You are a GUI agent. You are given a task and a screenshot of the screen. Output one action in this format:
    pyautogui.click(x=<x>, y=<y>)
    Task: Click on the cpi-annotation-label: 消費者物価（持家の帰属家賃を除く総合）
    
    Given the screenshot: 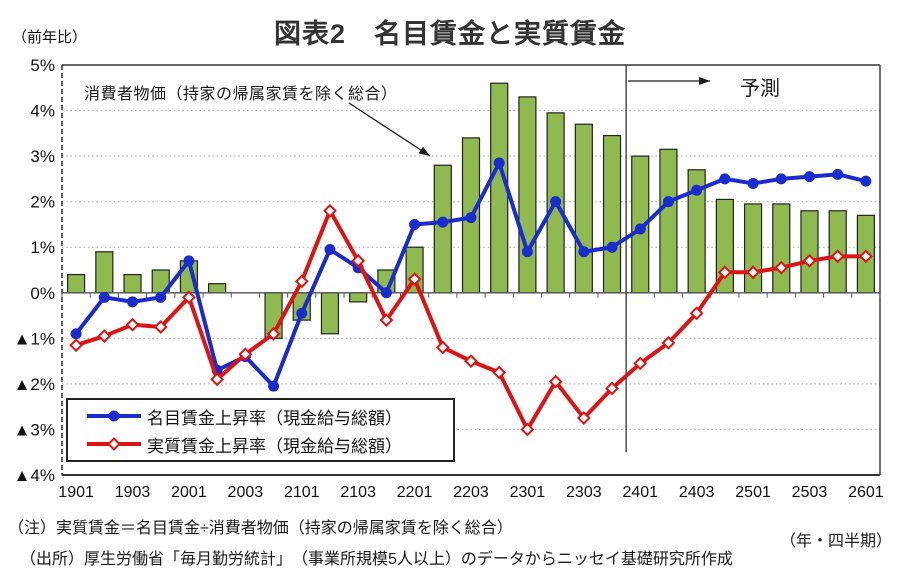 What is the action you would take?
    pyautogui.click(x=241, y=94)
    